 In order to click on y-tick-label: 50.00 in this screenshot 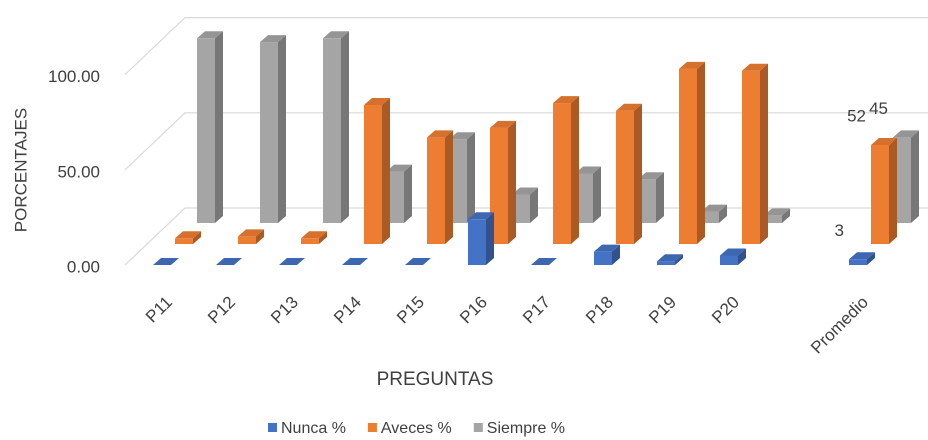, I will do `click(78, 171)`.